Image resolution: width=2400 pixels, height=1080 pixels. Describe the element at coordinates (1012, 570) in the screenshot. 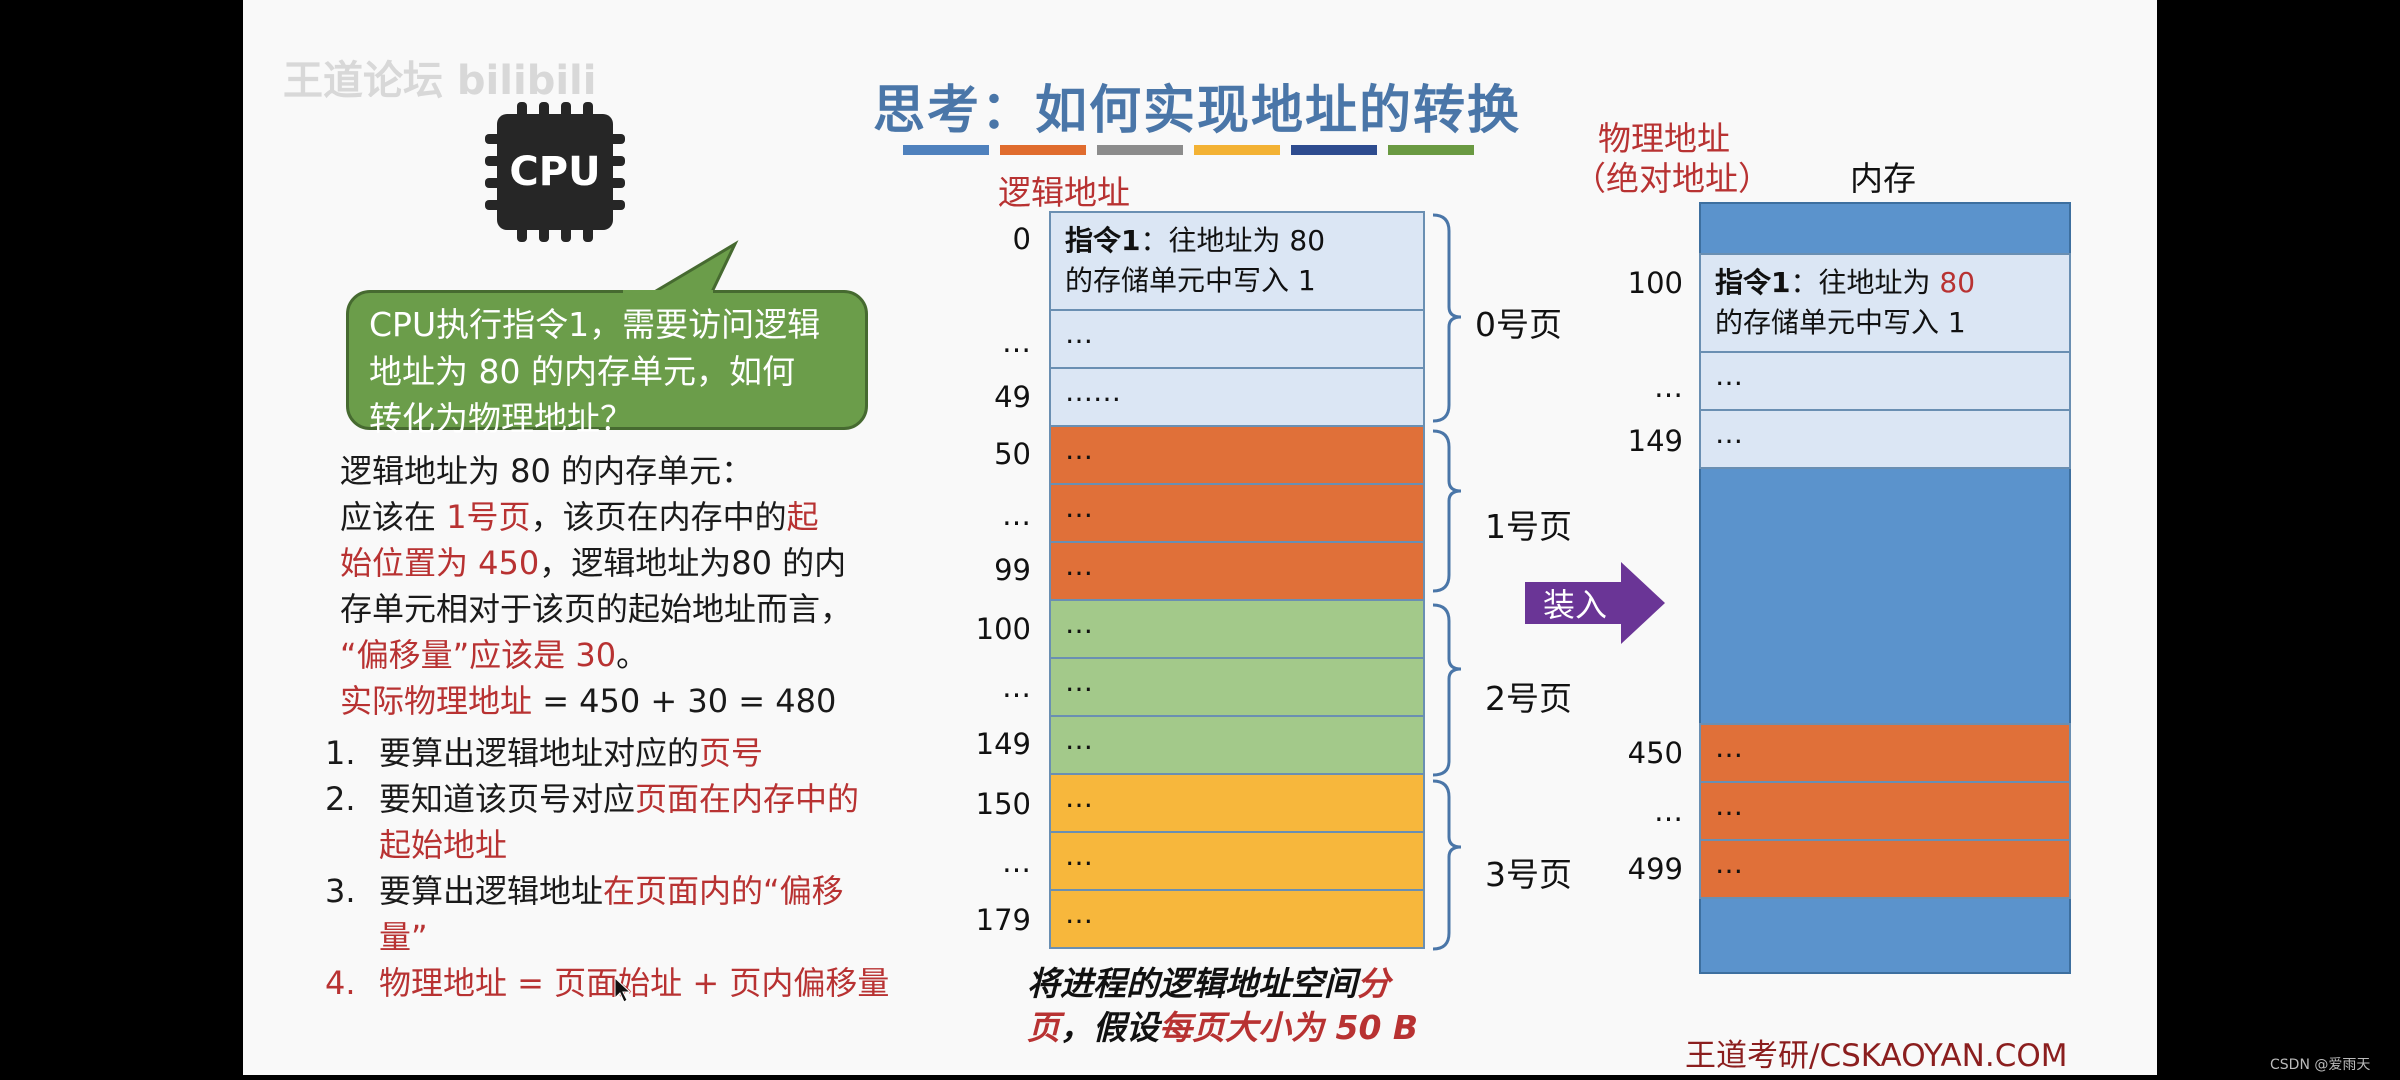

I see `logical-address-label: 99` at that location.